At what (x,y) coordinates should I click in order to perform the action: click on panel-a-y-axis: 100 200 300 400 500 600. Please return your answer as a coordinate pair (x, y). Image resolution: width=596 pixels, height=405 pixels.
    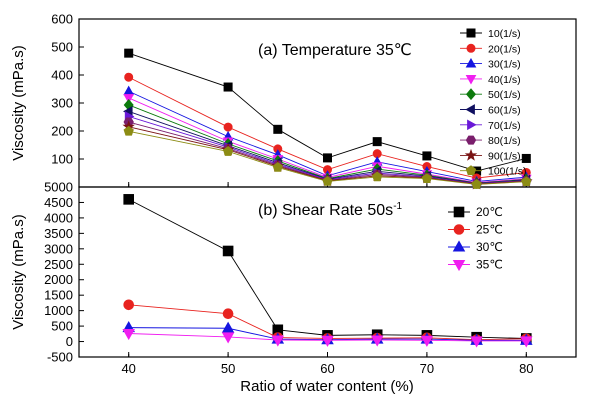
    Looking at the image, I should click on (67, 89).